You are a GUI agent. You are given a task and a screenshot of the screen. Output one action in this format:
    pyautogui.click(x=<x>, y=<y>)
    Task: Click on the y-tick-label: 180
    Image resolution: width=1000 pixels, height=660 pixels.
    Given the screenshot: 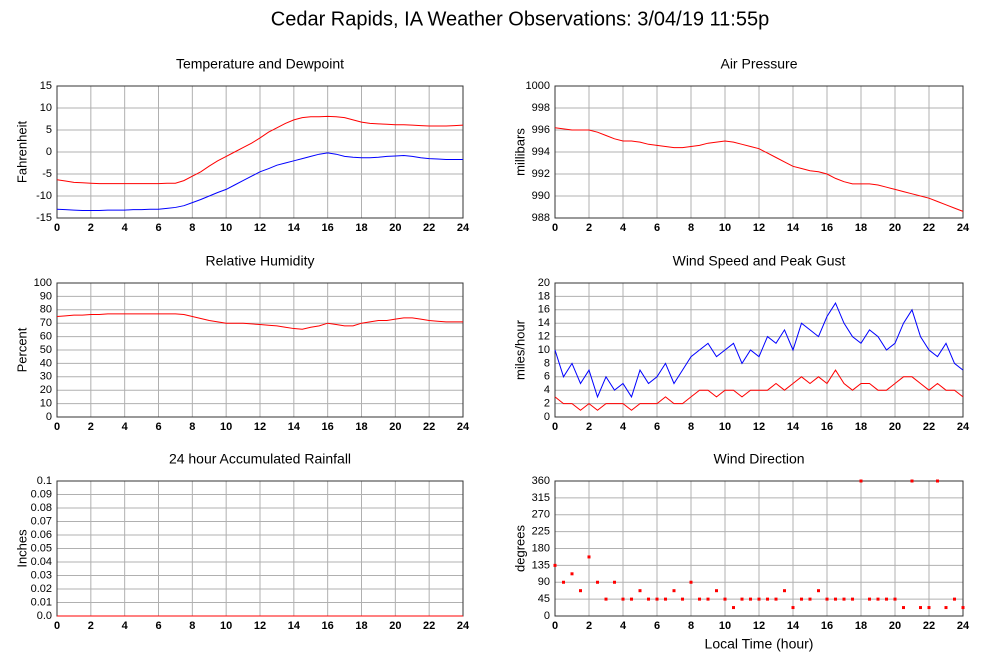 What is the action you would take?
    pyautogui.click(x=541, y=548)
    